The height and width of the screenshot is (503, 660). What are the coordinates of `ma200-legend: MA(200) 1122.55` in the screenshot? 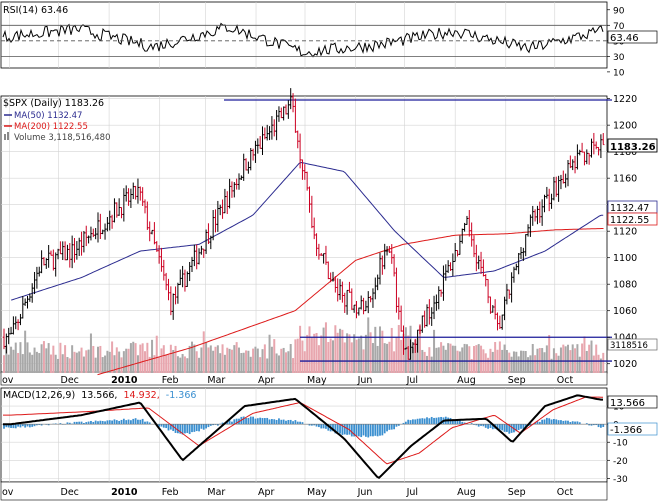 It's located at (51, 127).